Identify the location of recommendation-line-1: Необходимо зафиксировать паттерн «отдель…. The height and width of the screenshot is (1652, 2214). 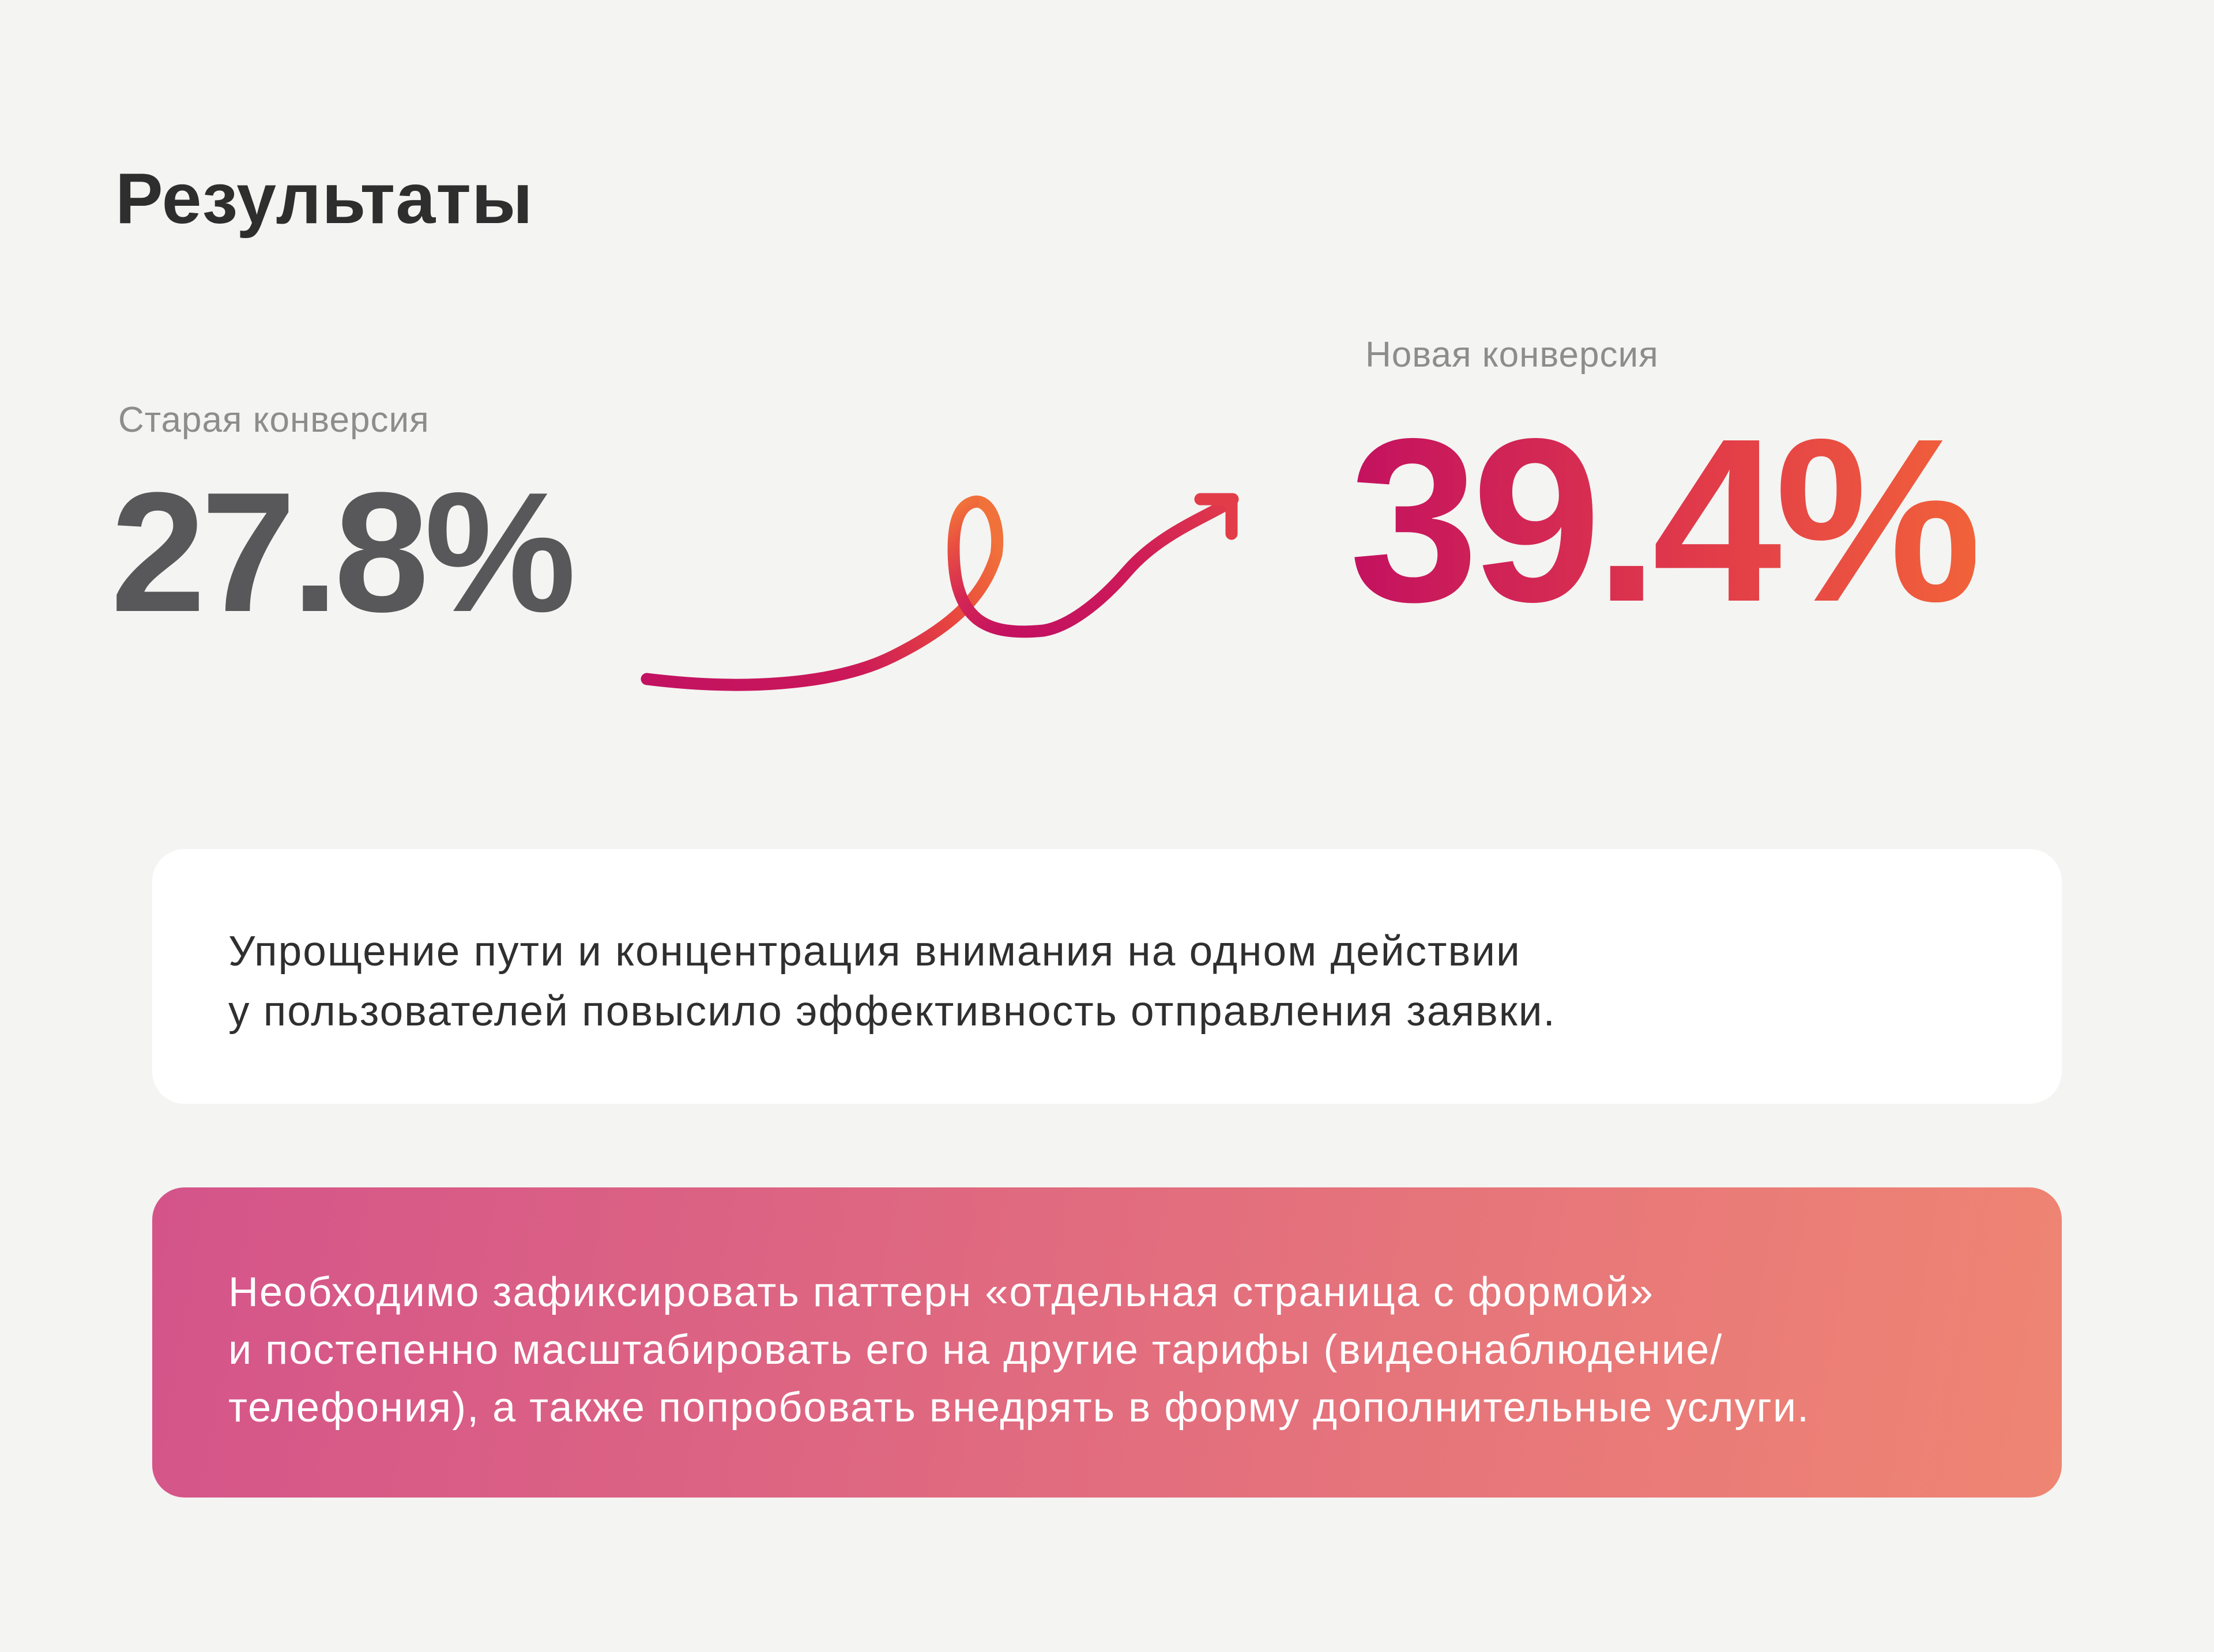
(941, 1292).